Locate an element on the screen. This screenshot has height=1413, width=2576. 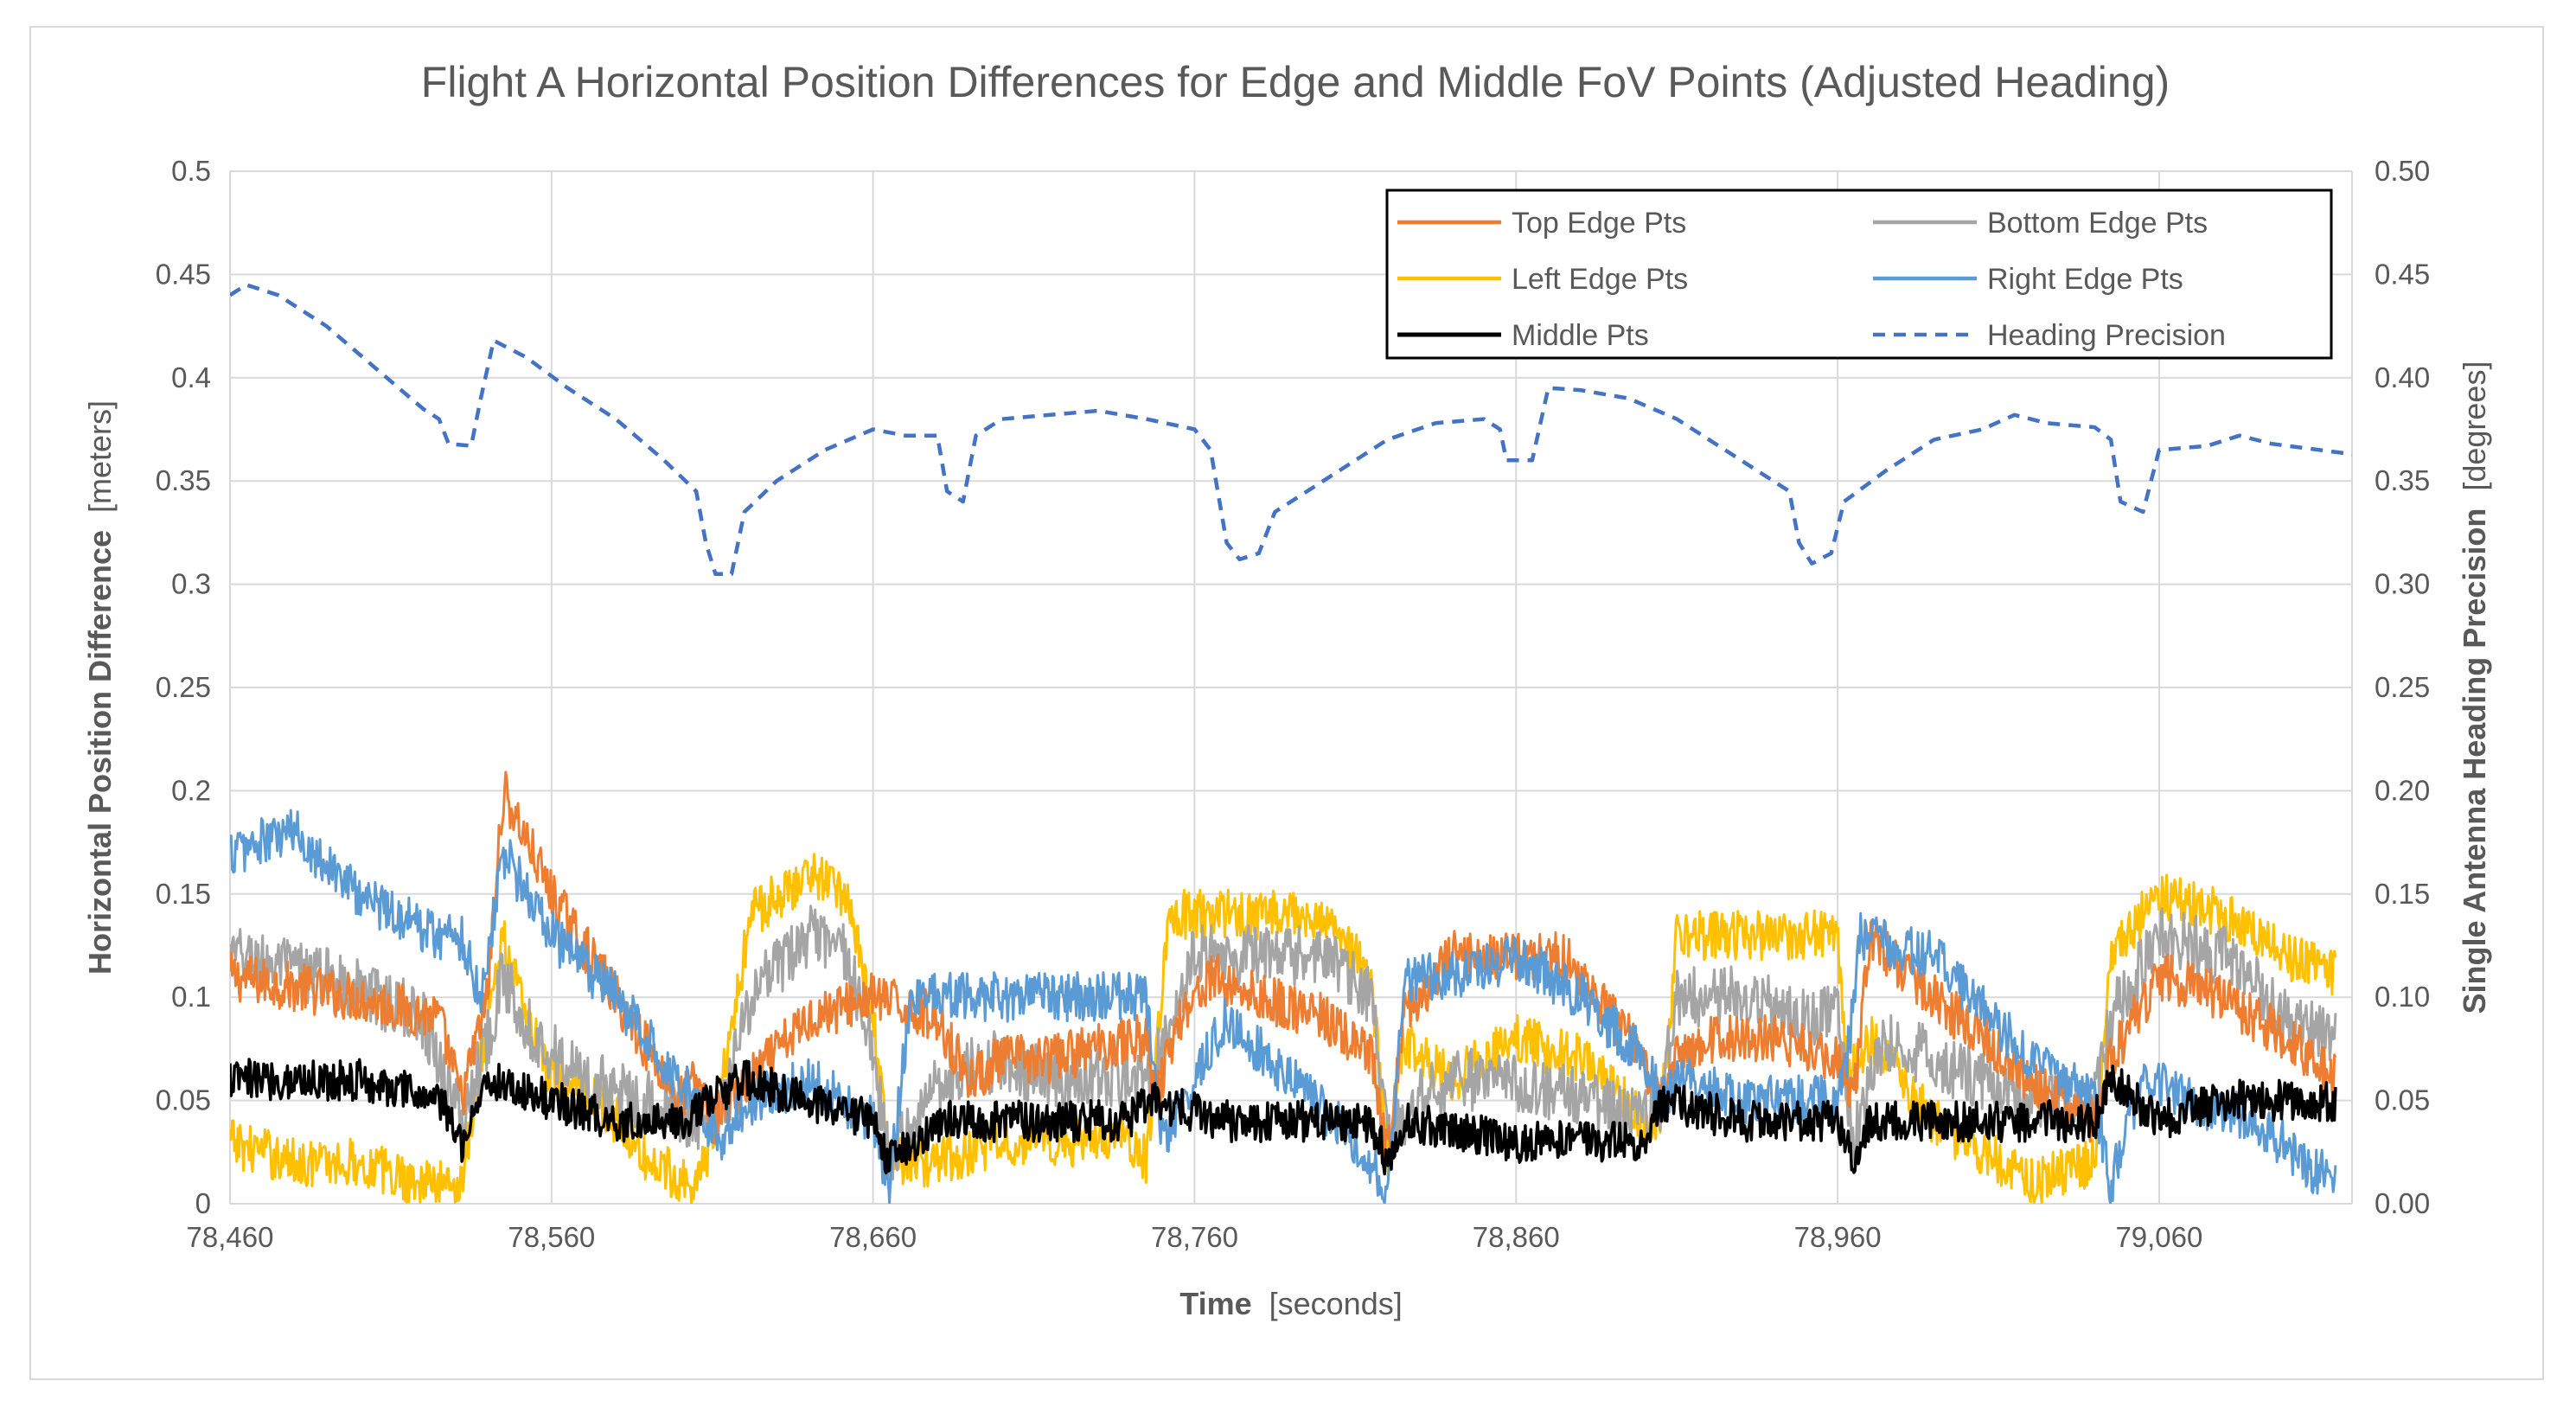
y-tick-label: 0 is located at coordinates (203, 1203).